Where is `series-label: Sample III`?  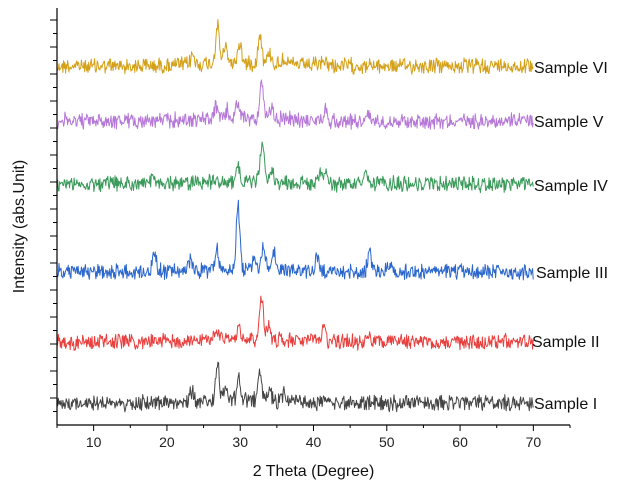
series-label: Sample III is located at coordinates (572, 273).